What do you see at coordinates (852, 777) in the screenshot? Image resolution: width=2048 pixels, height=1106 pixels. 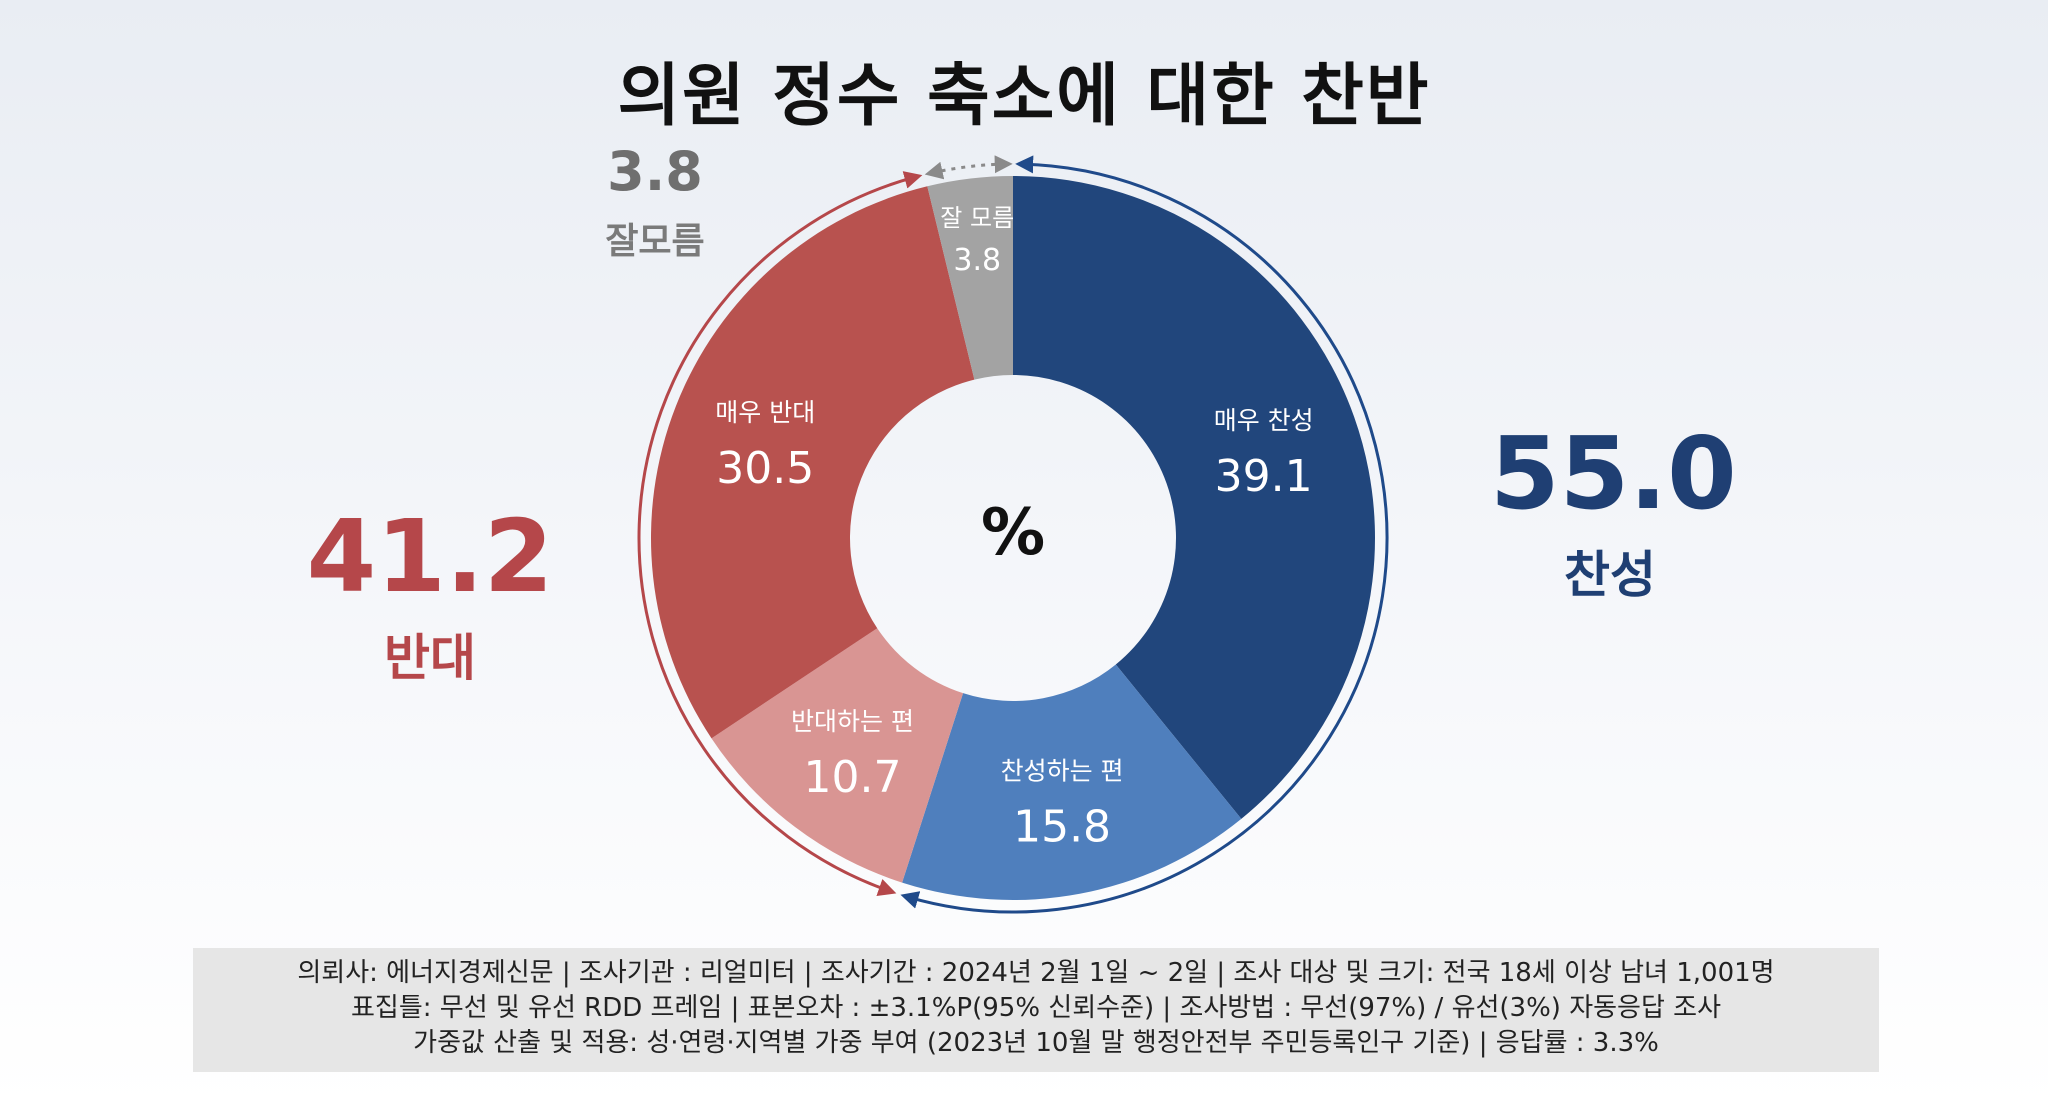 I see `slice-value-반대하는-편: 10.7` at bounding box center [852, 777].